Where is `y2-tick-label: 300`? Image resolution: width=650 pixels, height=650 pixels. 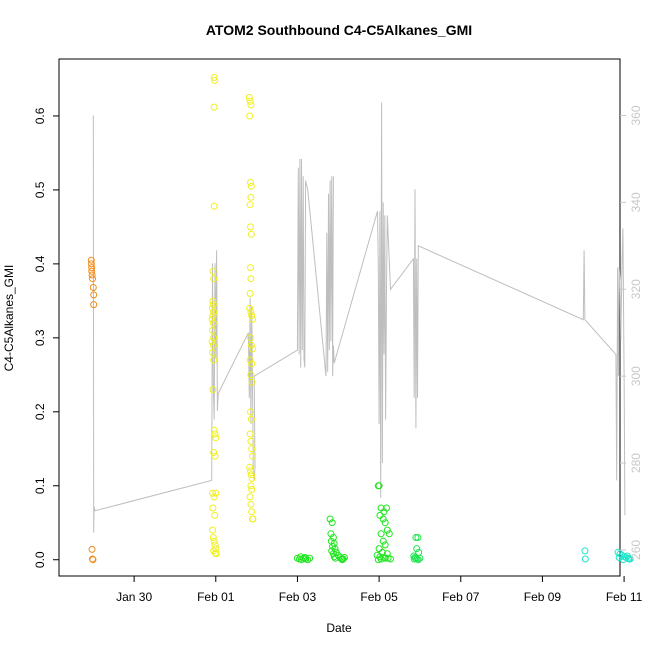
y2-tick-label: 300 is located at coordinates (636, 376).